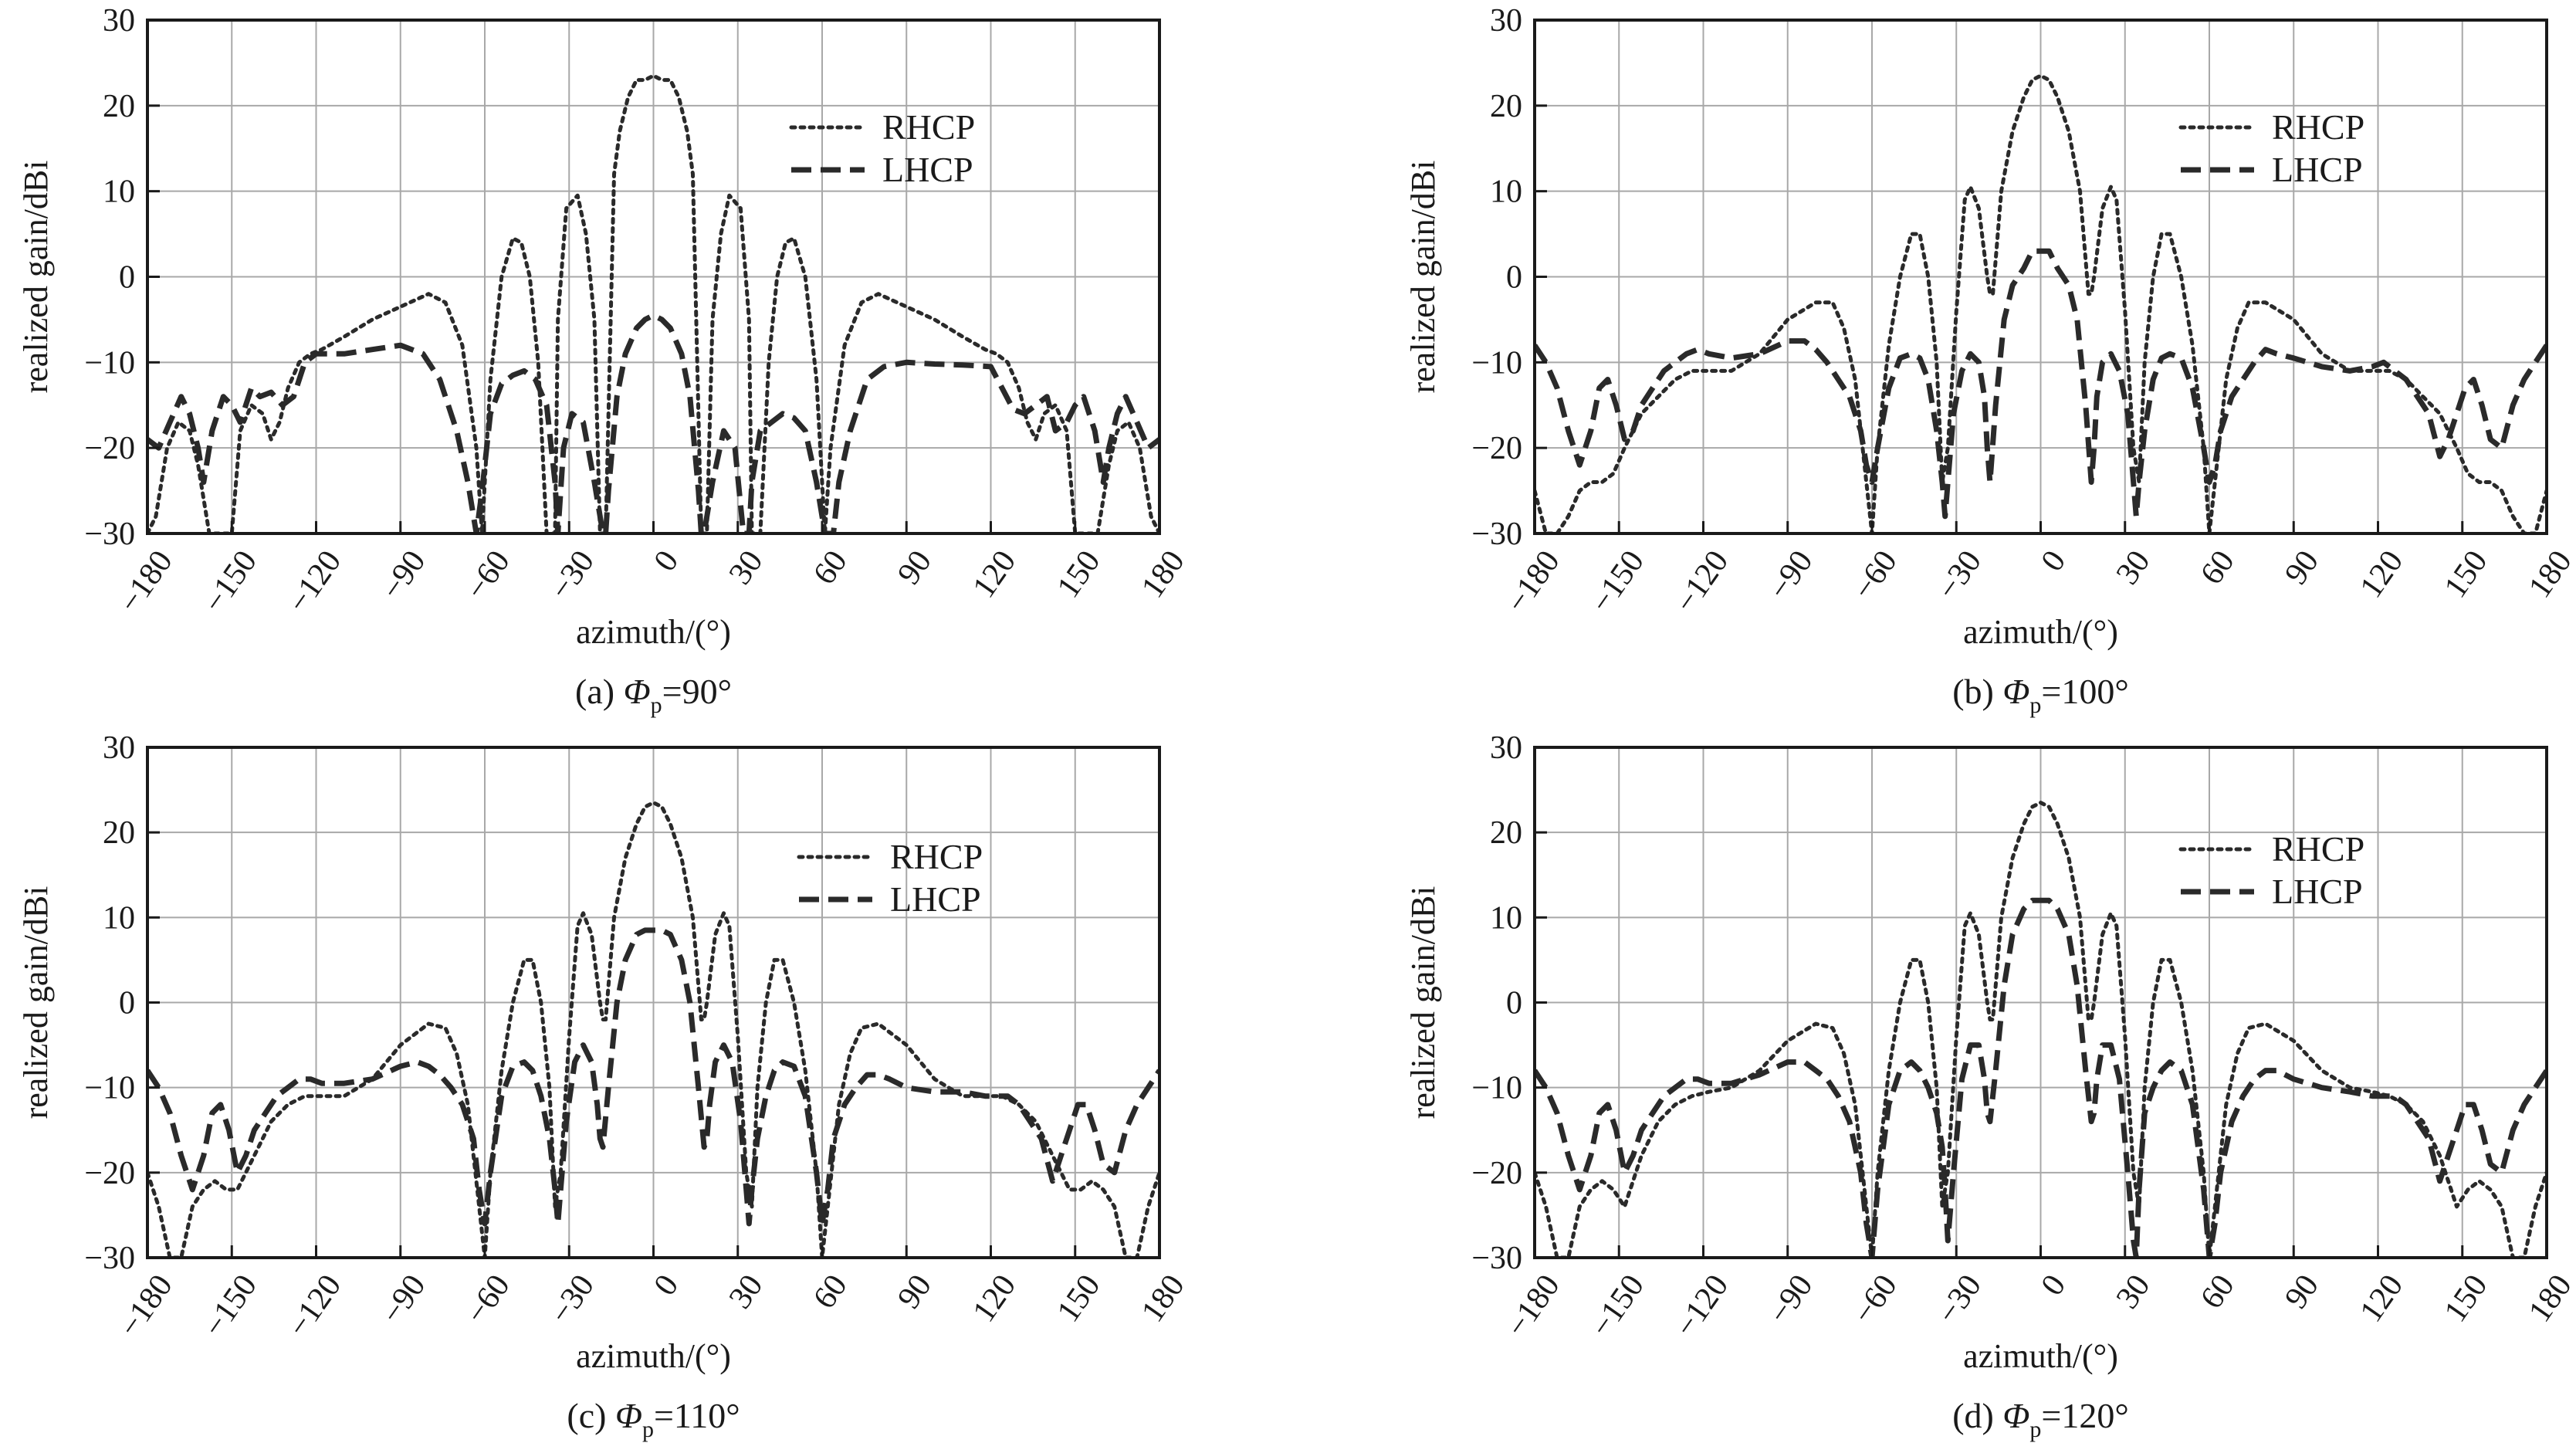  What do you see at coordinates (2084, 691) in the screenshot?
I see `caption-value: =100°` at bounding box center [2084, 691].